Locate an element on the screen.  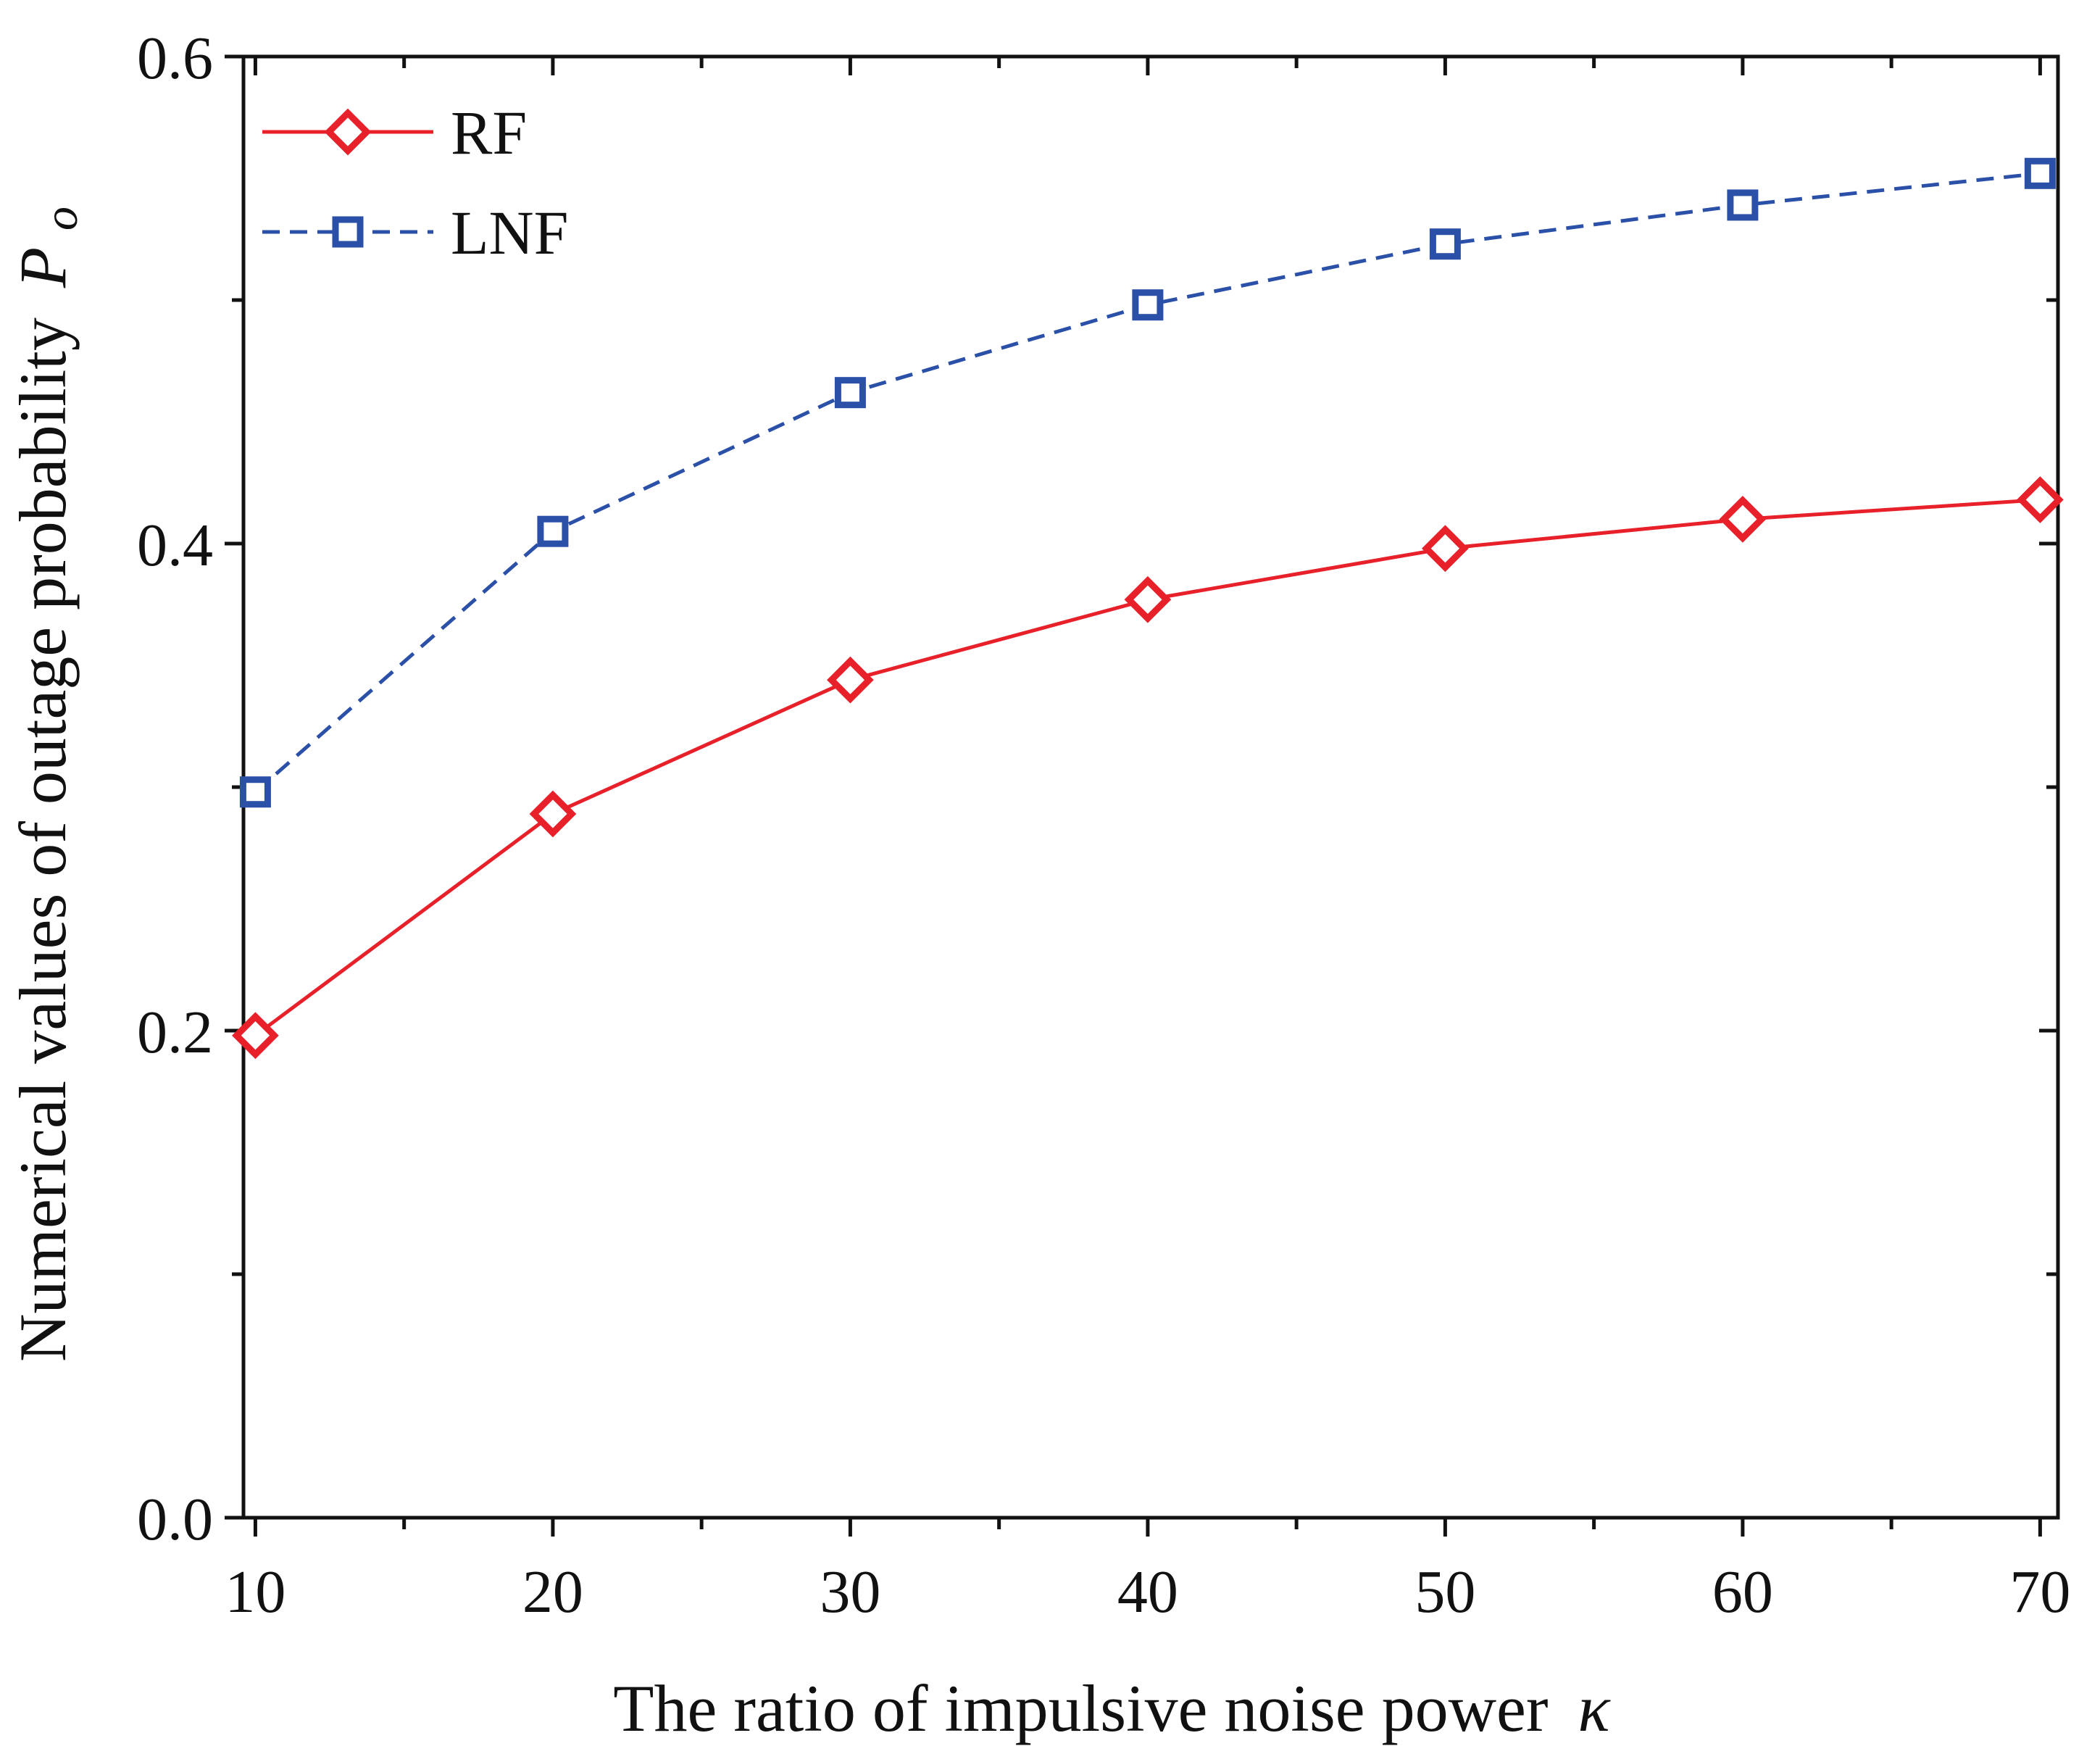
x-tick-label-30: 30 is located at coordinates (850, 1592).